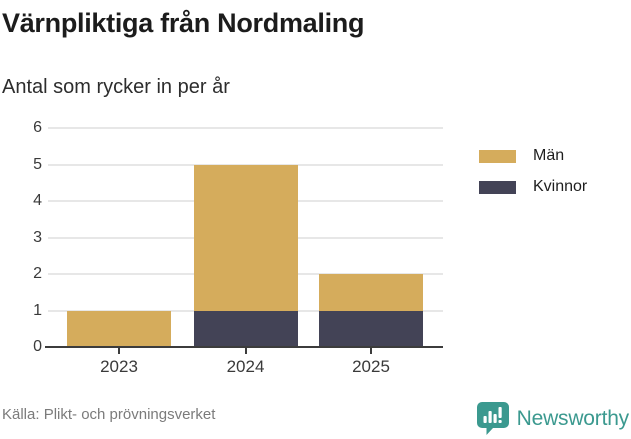  I want to click on chart-legend: Män Kvinnor, so click(533, 178).